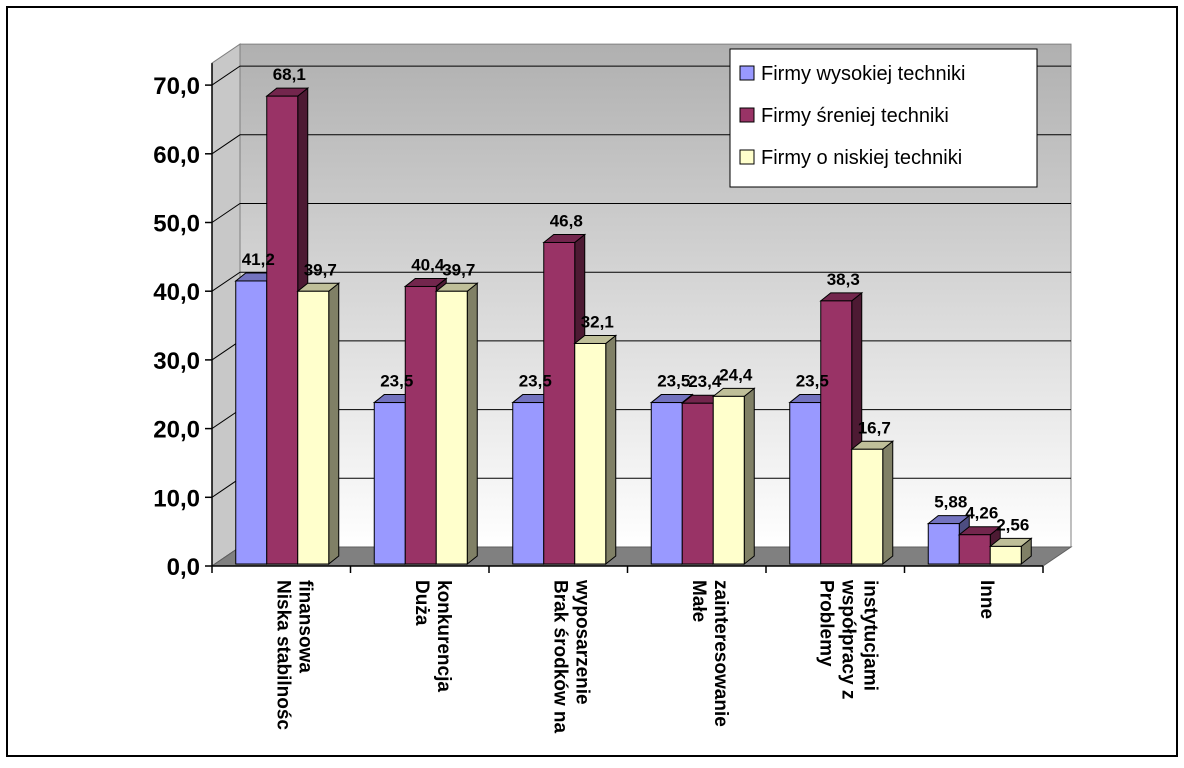  I want to click on data-label: 24,4, so click(736, 374).